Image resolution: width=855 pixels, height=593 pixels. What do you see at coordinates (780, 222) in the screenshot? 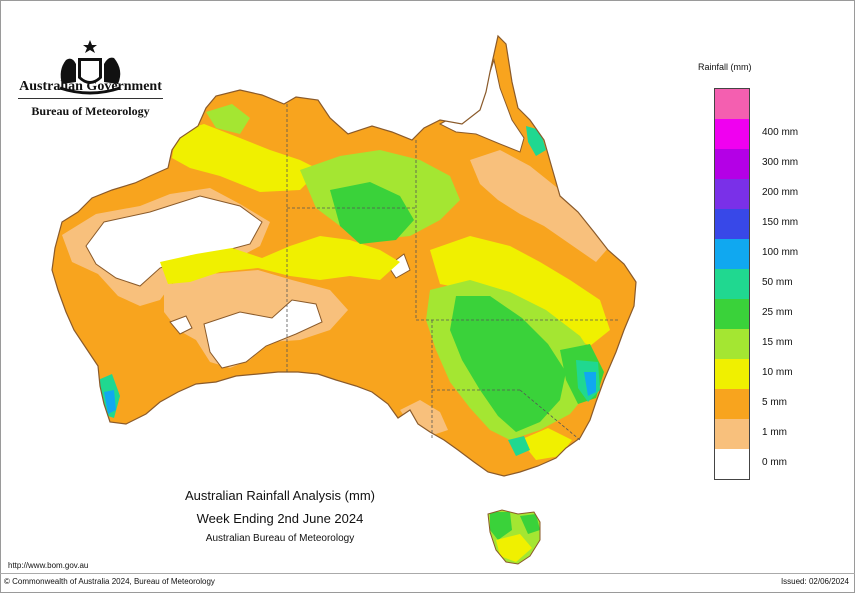
I see `legend-label: 150 mm` at bounding box center [780, 222].